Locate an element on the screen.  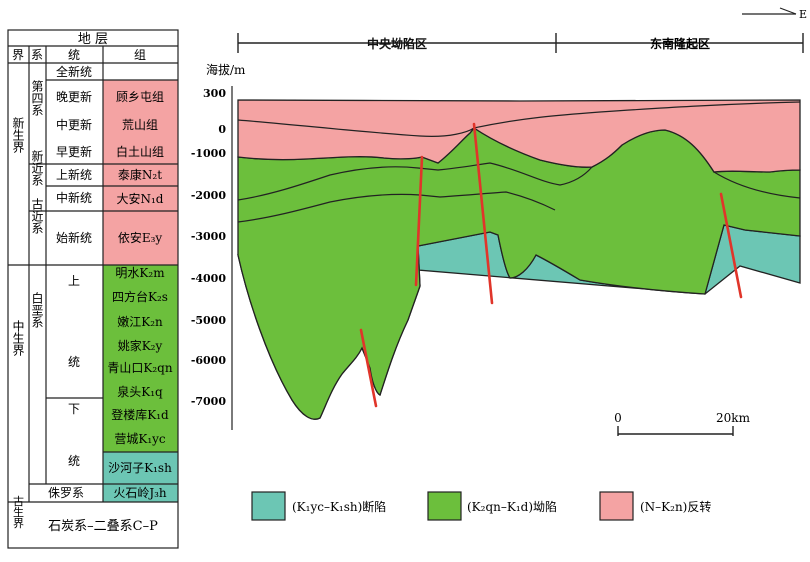
system-jurassic: 侏罗系 is located at coordinates (66, 493).